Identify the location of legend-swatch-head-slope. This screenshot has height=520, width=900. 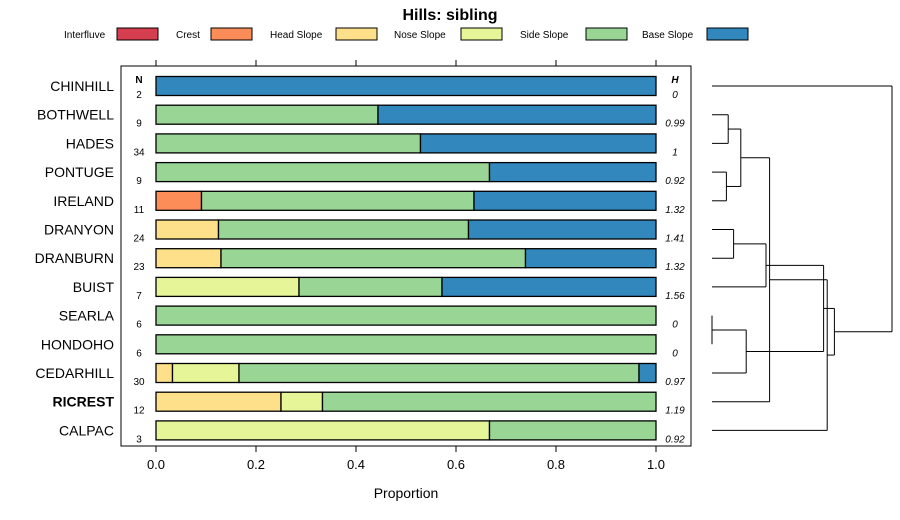
(356, 34).